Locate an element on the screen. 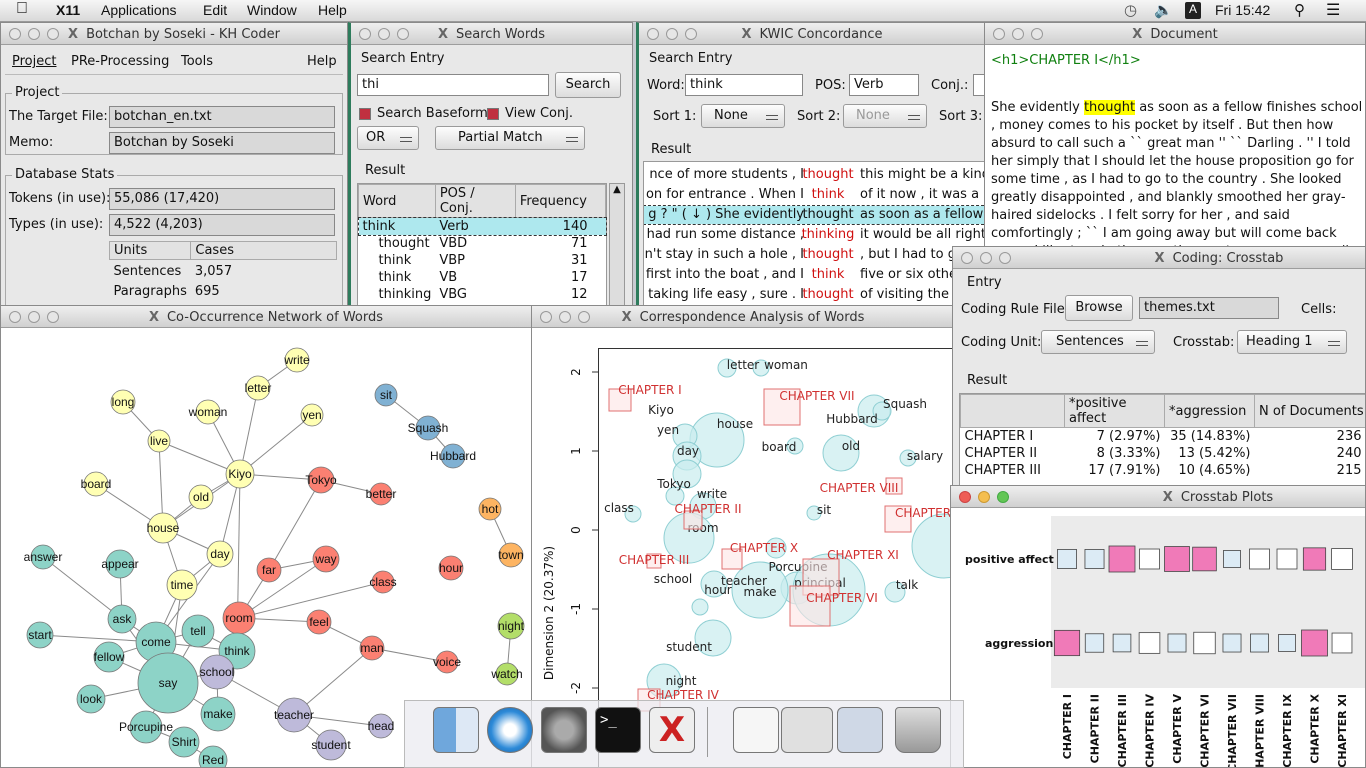 This screenshot has width=1366, height=768. cases-header: Cases is located at coordinates (263, 250).